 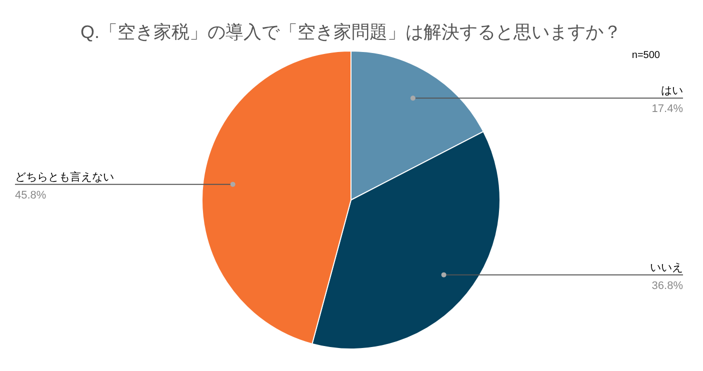 I want to click on text: n=500, so click(x=646, y=55).